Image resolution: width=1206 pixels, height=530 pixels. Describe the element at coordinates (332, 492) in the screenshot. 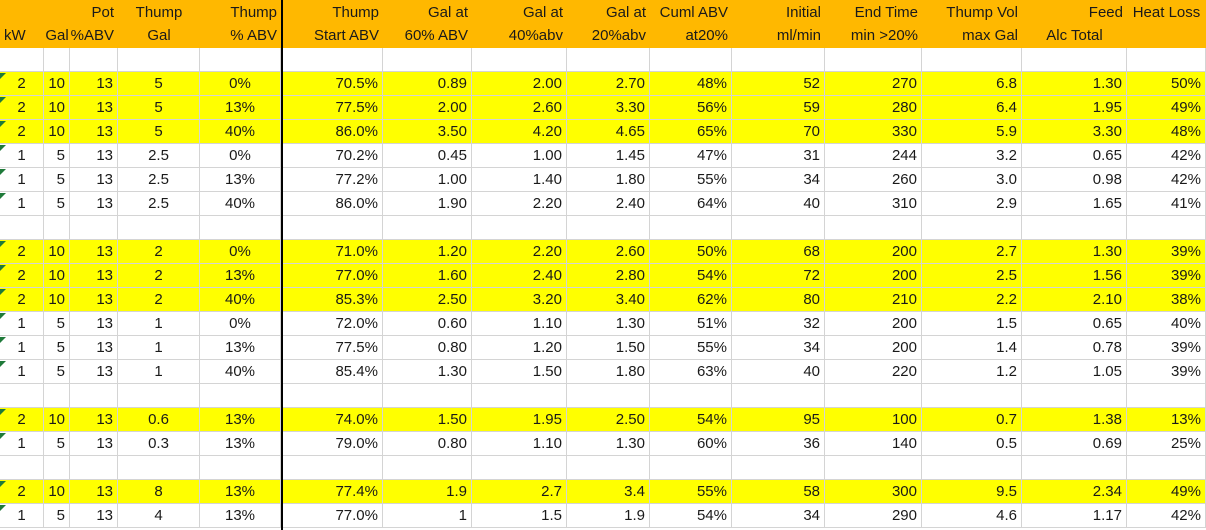

I see `cell-thump-start-abv: 77.4%` at that location.